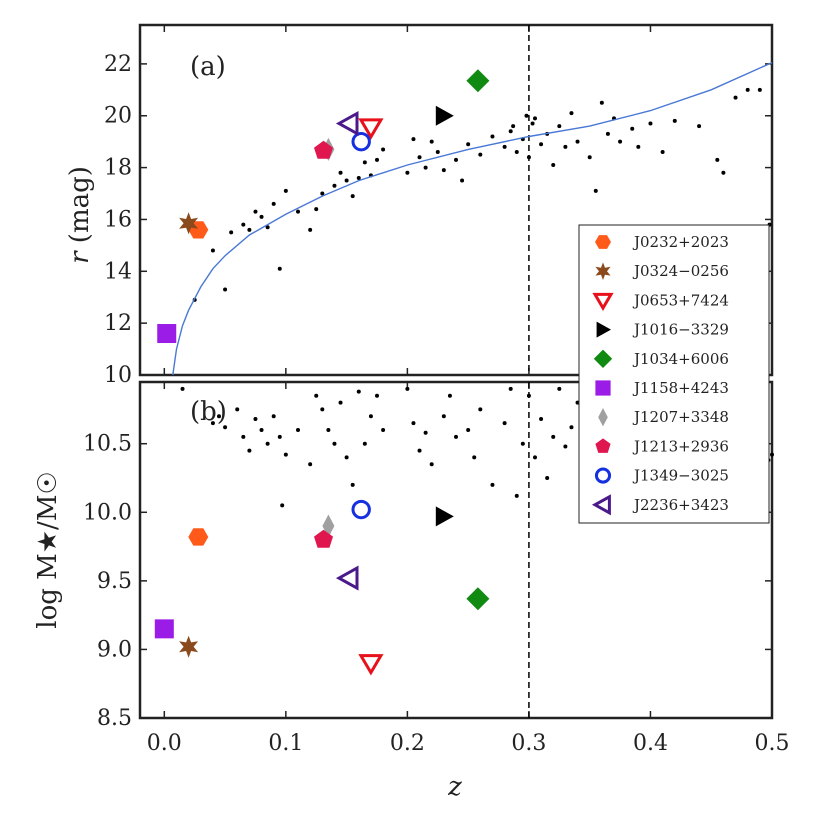 The width and height of the screenshot is (830, 830). Describe the element at coordinates (680, 271) in the screenshot. I see `legend-label: J0324−0256` at that location.